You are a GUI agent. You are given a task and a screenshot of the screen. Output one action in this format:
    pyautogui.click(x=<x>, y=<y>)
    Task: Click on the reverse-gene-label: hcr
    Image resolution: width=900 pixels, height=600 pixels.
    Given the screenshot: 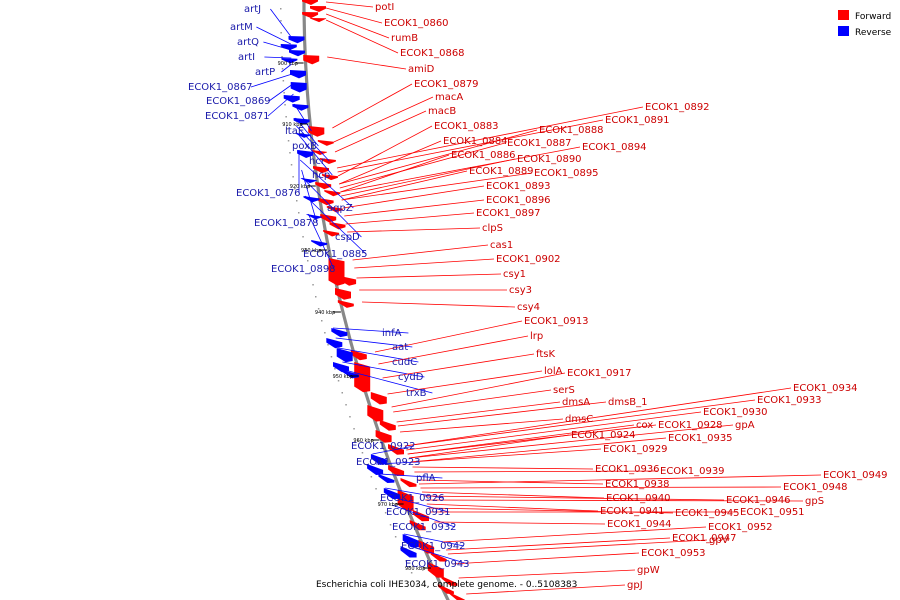 What is the action you would take?
    pyautogui.click(x=317, y=161)
    